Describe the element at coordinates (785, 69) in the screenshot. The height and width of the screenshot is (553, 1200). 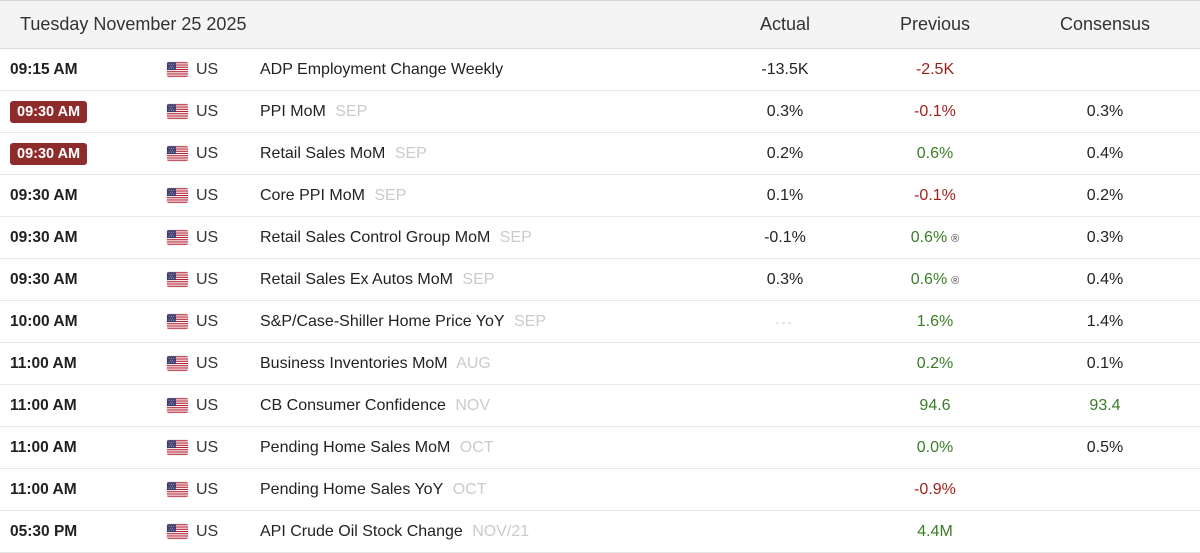
I see `actual-value: -13.5K` at that location.